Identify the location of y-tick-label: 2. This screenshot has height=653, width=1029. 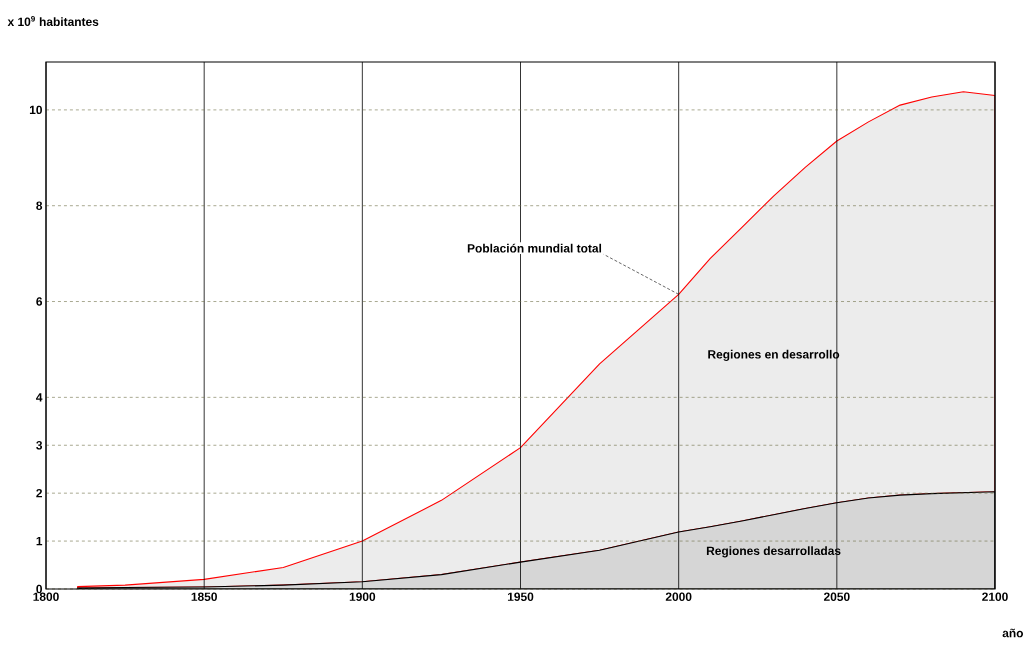
(39, 493).